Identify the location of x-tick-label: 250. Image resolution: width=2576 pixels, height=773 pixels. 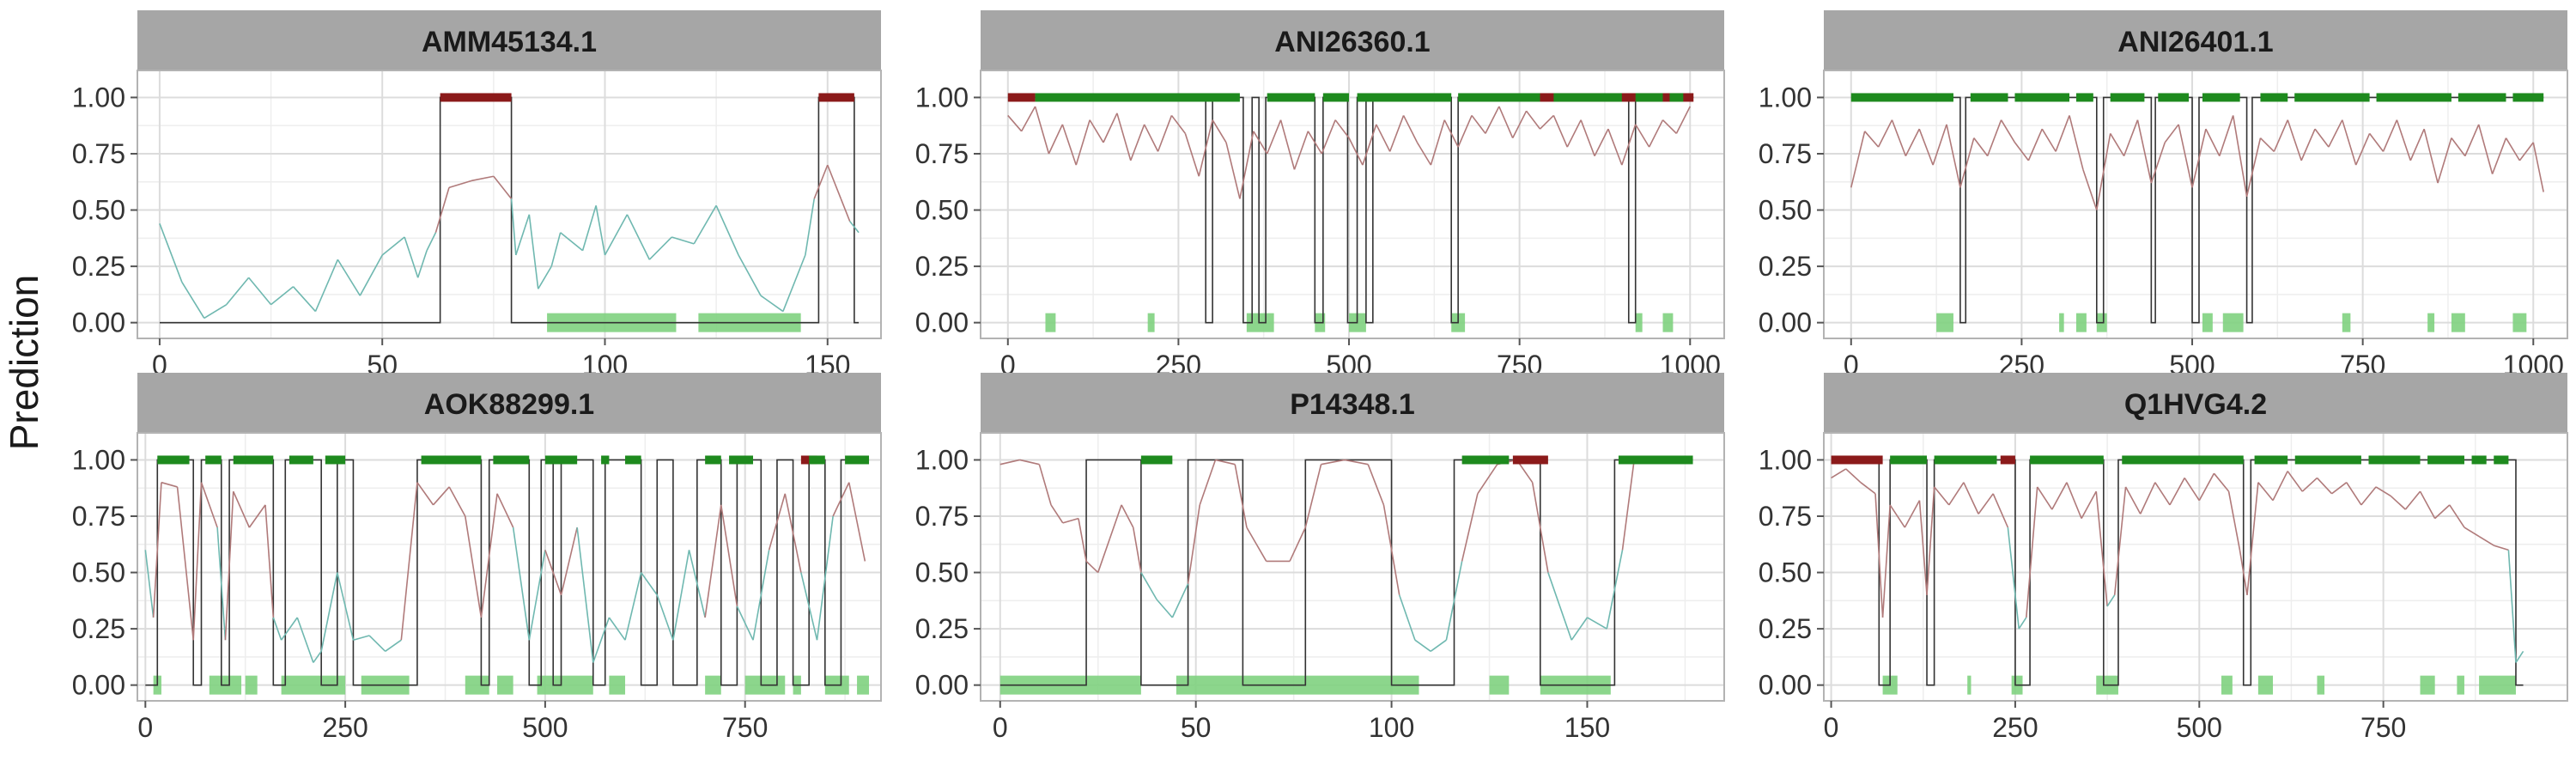
(345, 727).